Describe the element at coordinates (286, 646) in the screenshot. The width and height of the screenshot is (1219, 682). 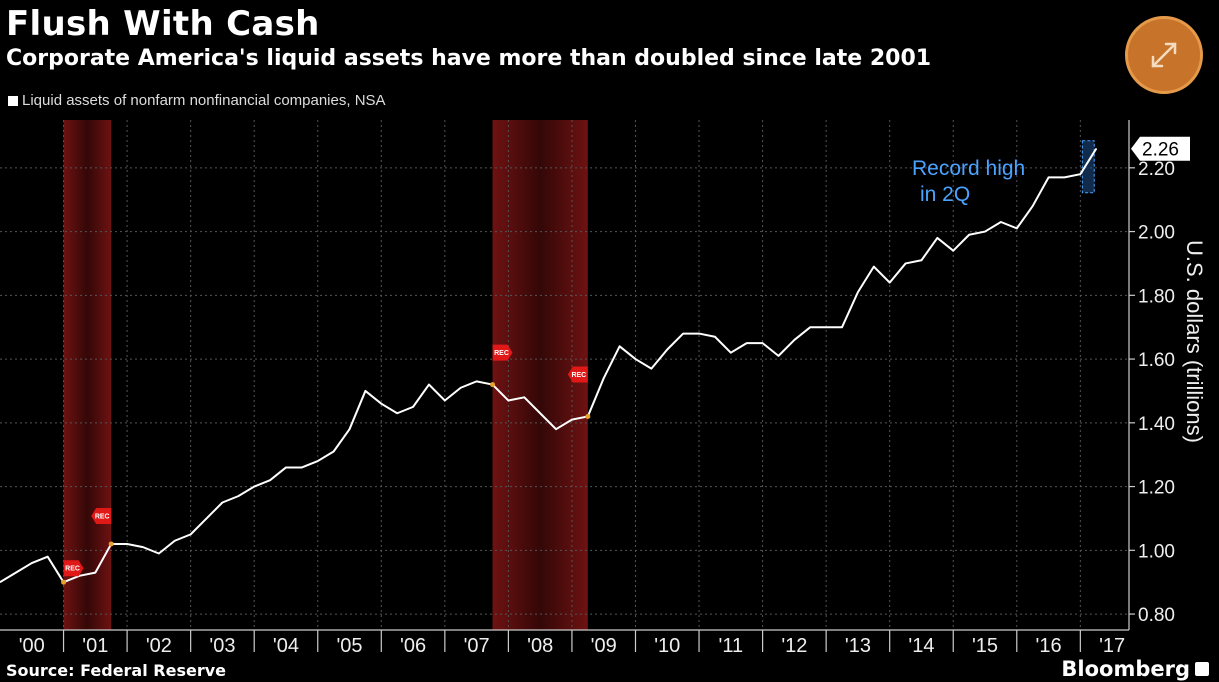
I see `x-tick-label-4: '04` at that location.